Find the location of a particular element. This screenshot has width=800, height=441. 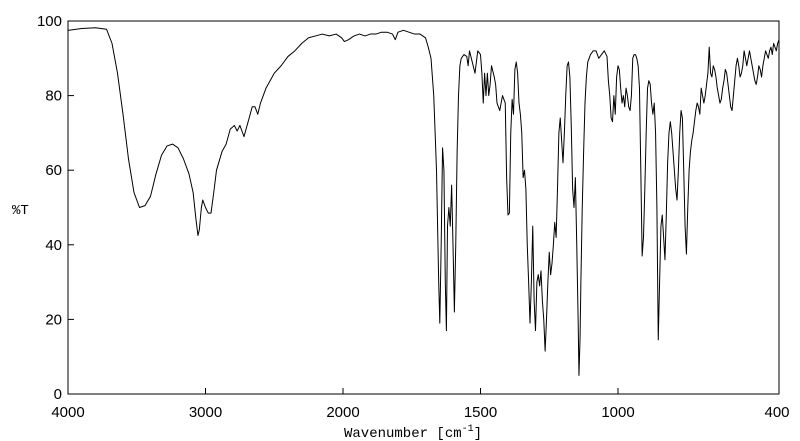

x-axis-title: Wavenumber [cm-1] is located at coordinates (413, 432).